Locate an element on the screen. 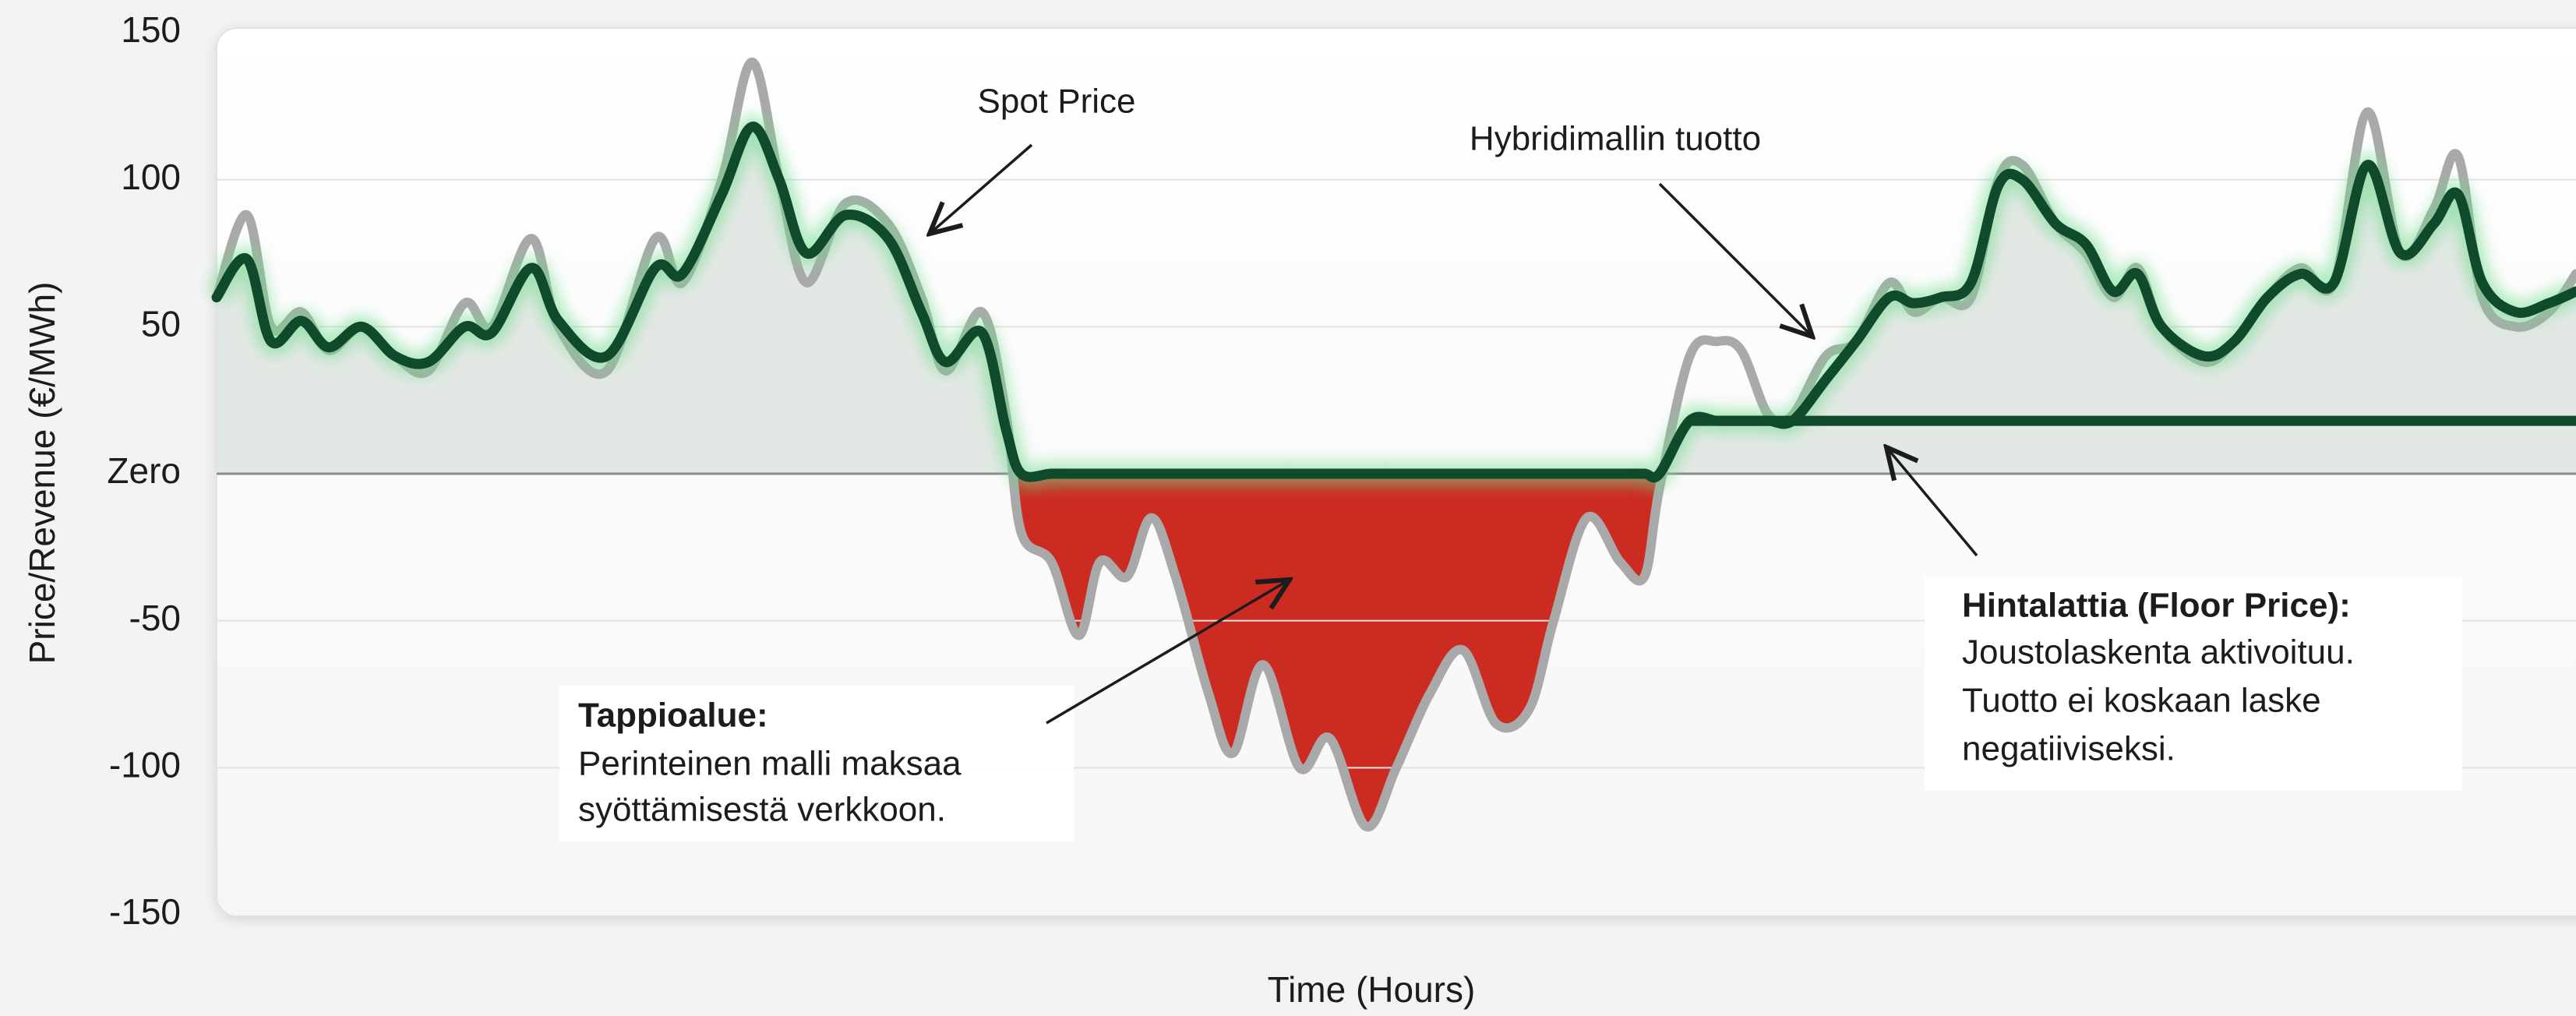 Image resolution: width=2576 pixels, height=1016 pixels. annotation-text: Perinteinen malli maksaa is located at coordinates (770, 764).